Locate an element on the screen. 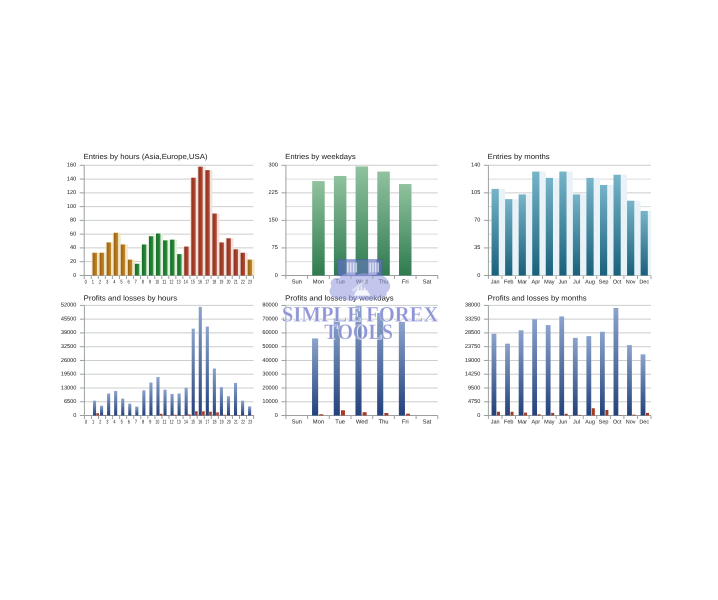 The width and height of the screenshot is (718, 600). svg-text: 9 is located at coordinates (150, 422).